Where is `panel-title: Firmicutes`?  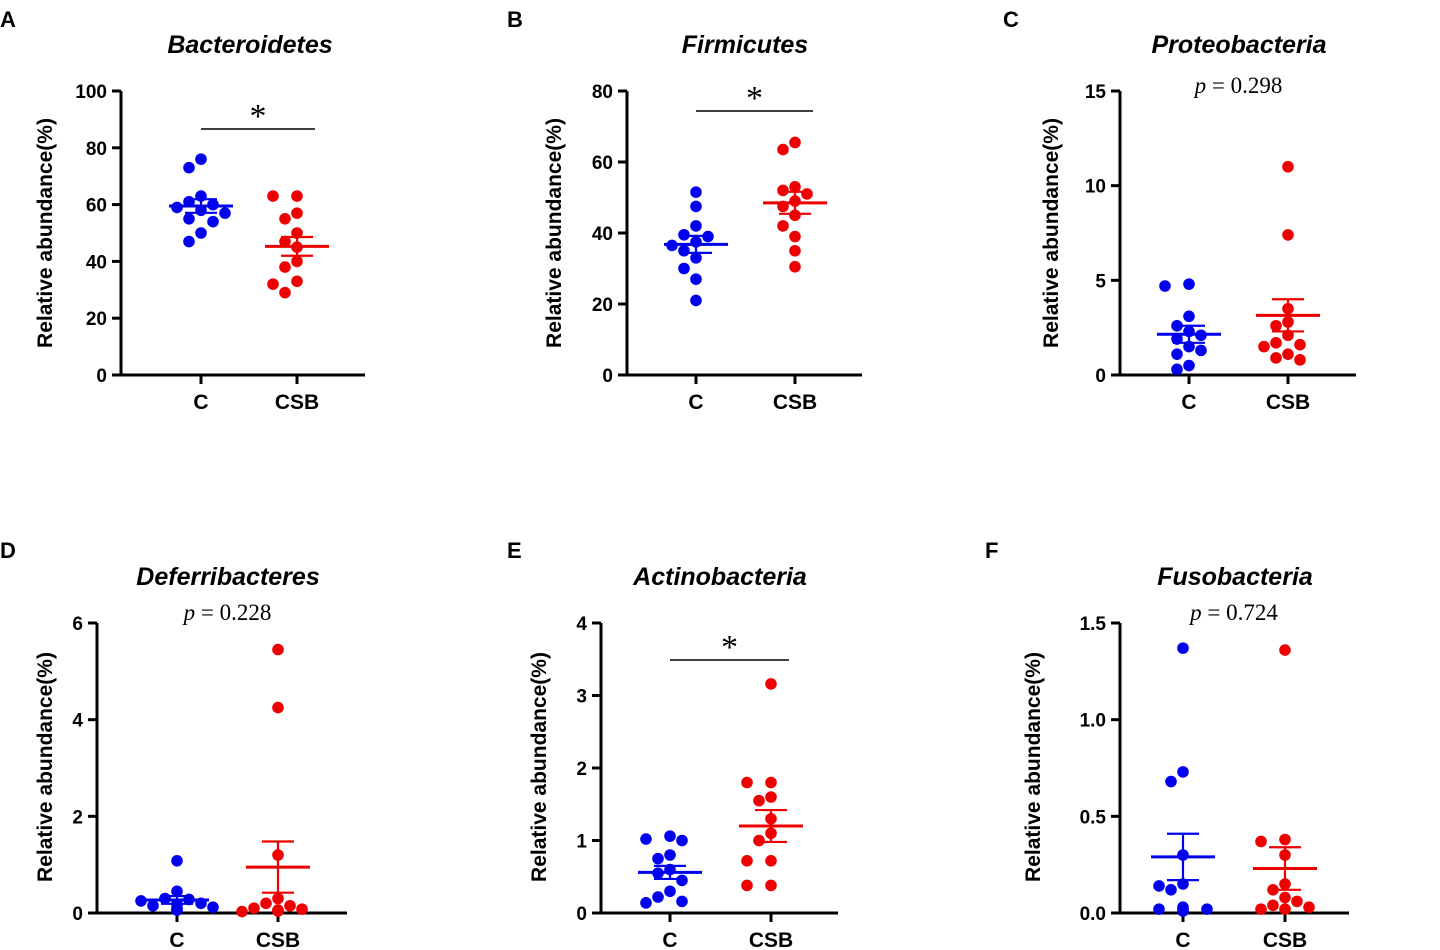 panel-title: Firmicutes is located at coordinates (745, 45).